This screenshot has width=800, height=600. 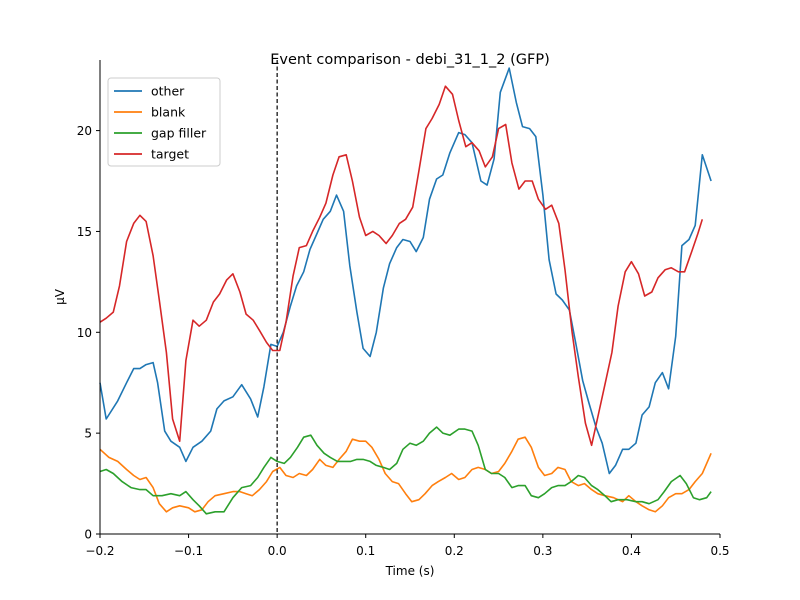 I want to click on legend-box, so click(x=164, y=122).